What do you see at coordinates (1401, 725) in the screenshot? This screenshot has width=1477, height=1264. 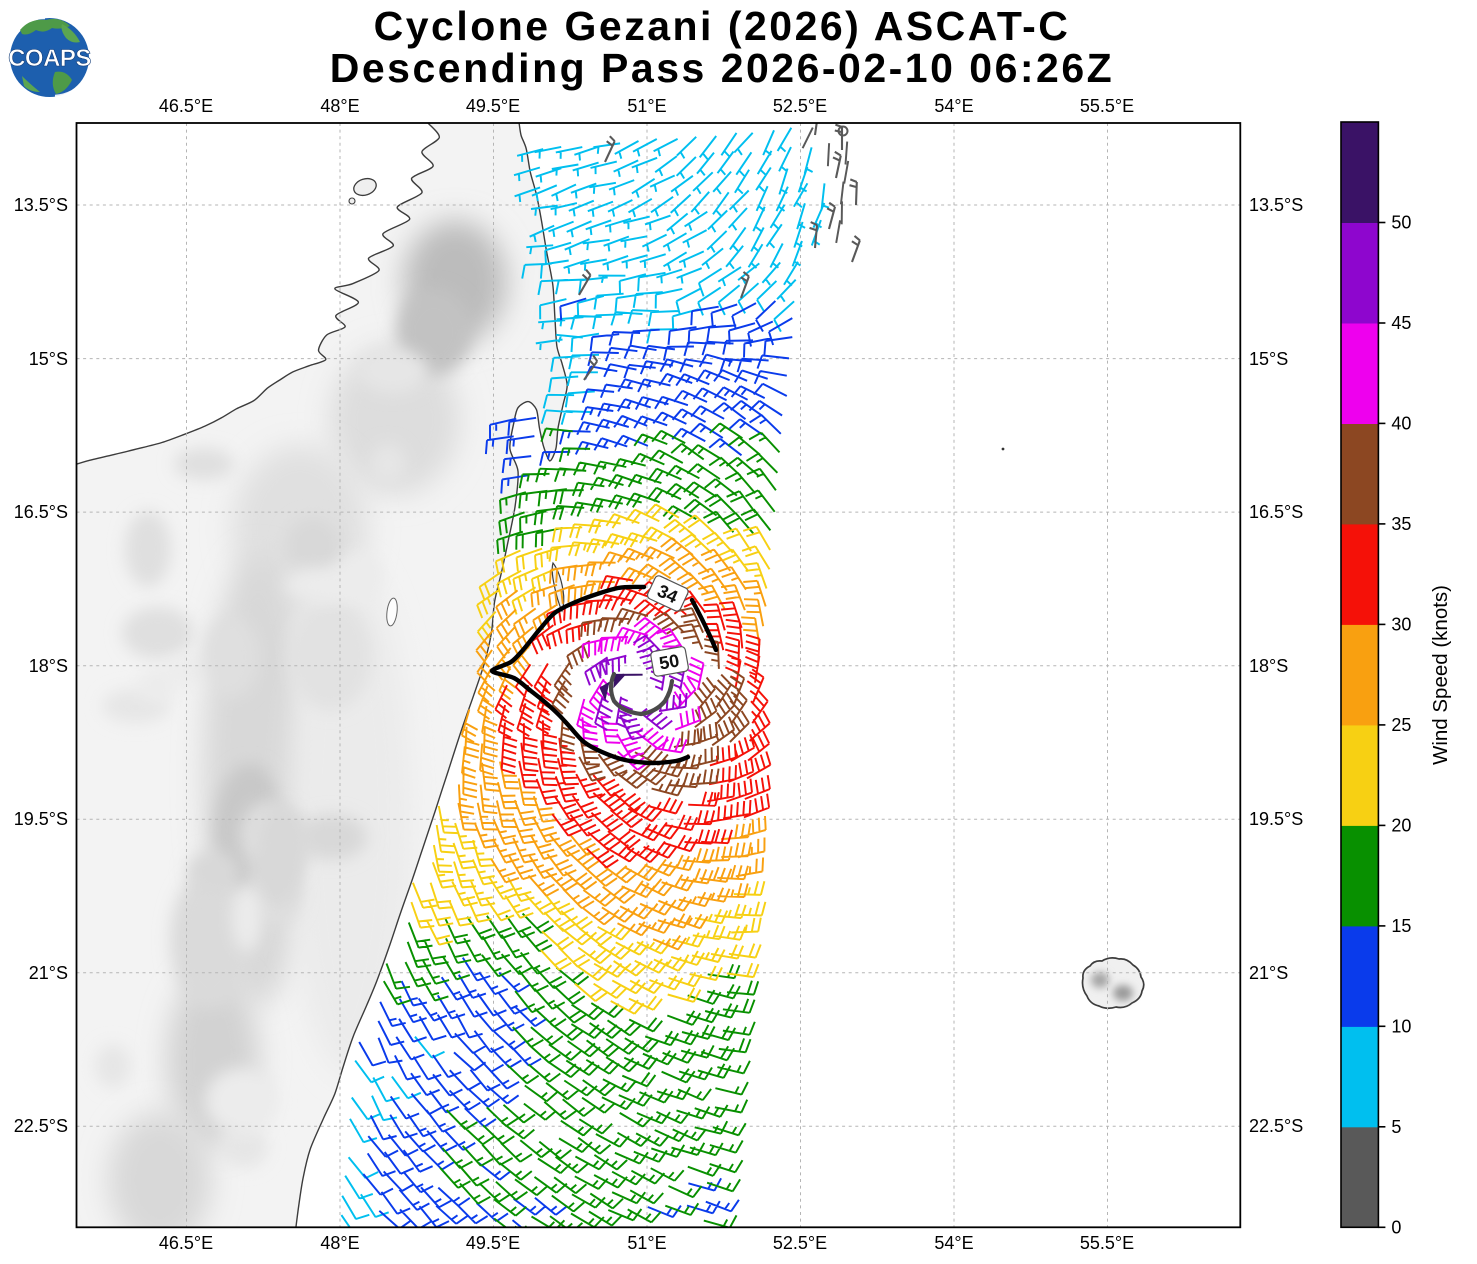 I see `svg-text: 25` at bounding box center [1401, 725].